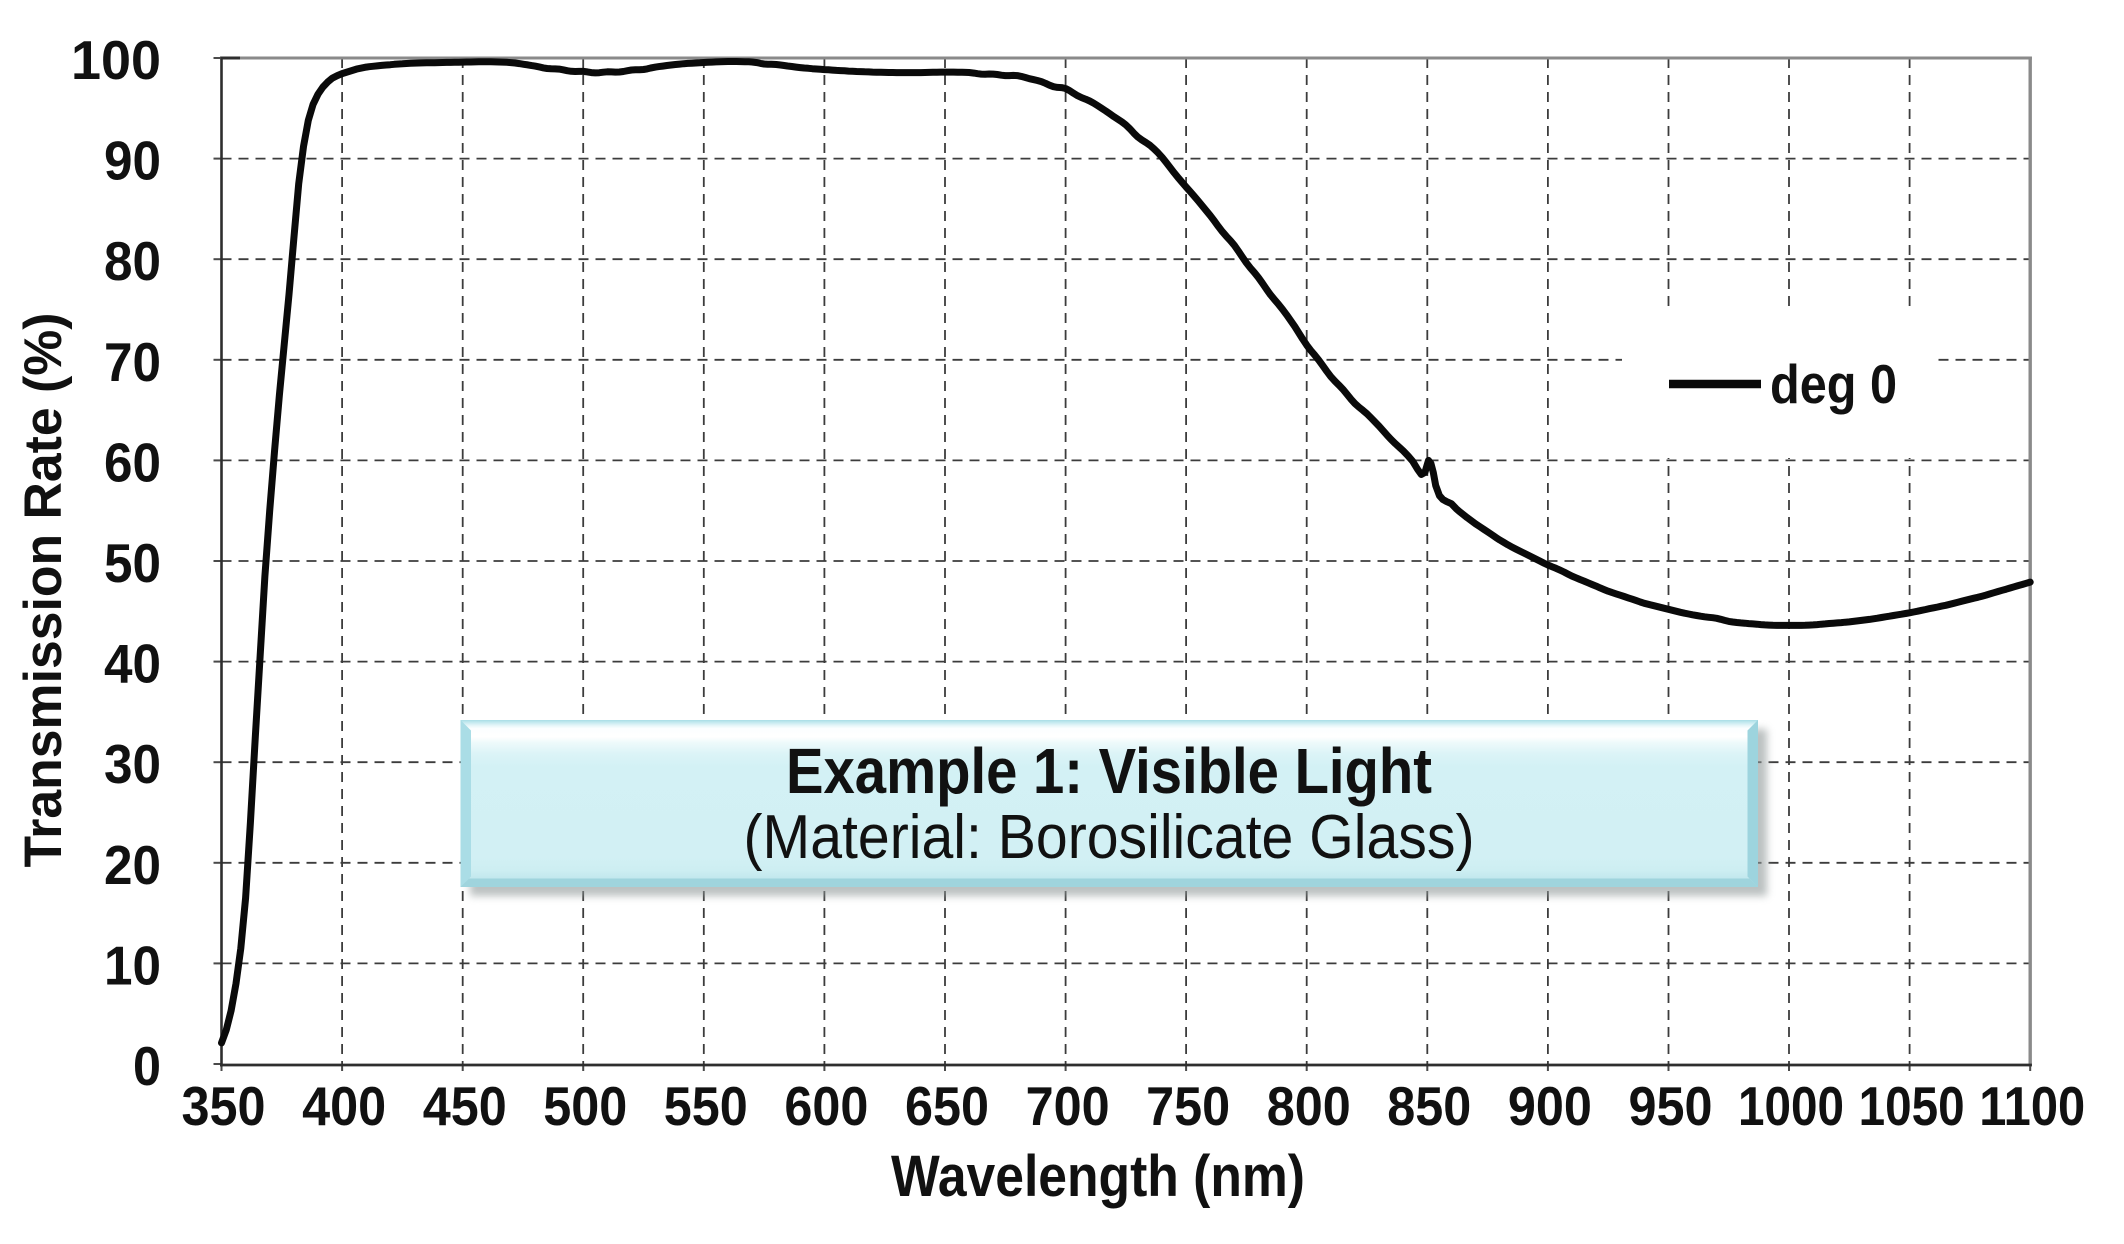  I want to click on svg-text: 0, so click(147, 1066).